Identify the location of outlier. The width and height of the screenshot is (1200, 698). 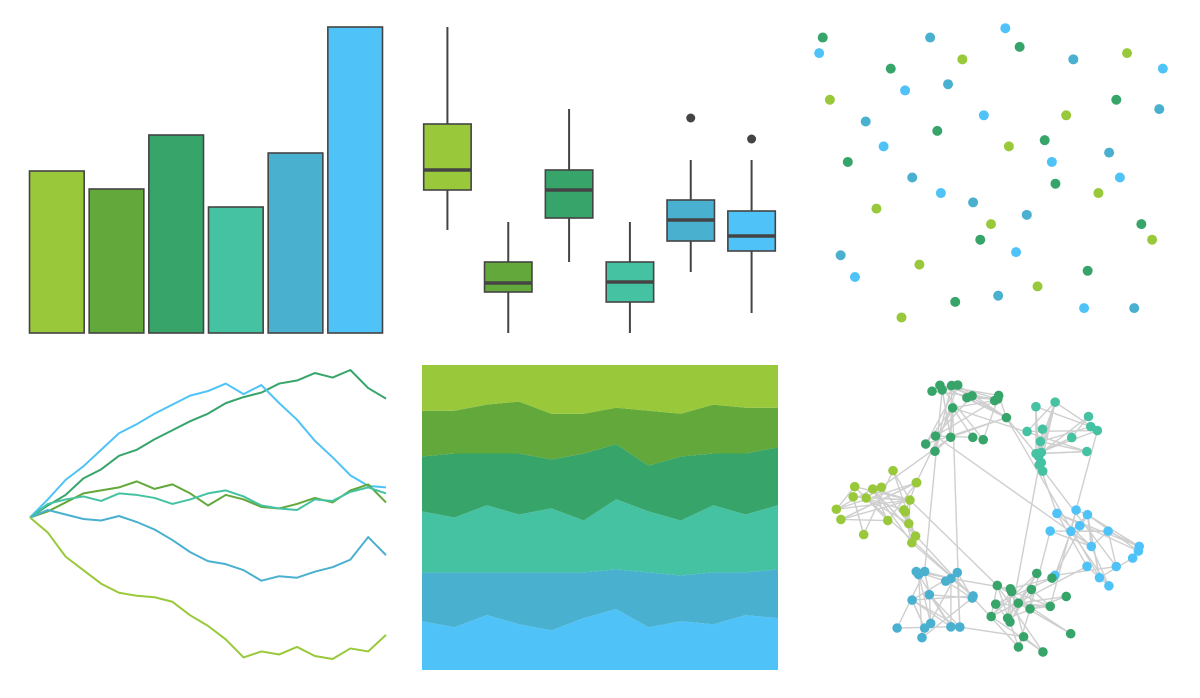
(691, 118).